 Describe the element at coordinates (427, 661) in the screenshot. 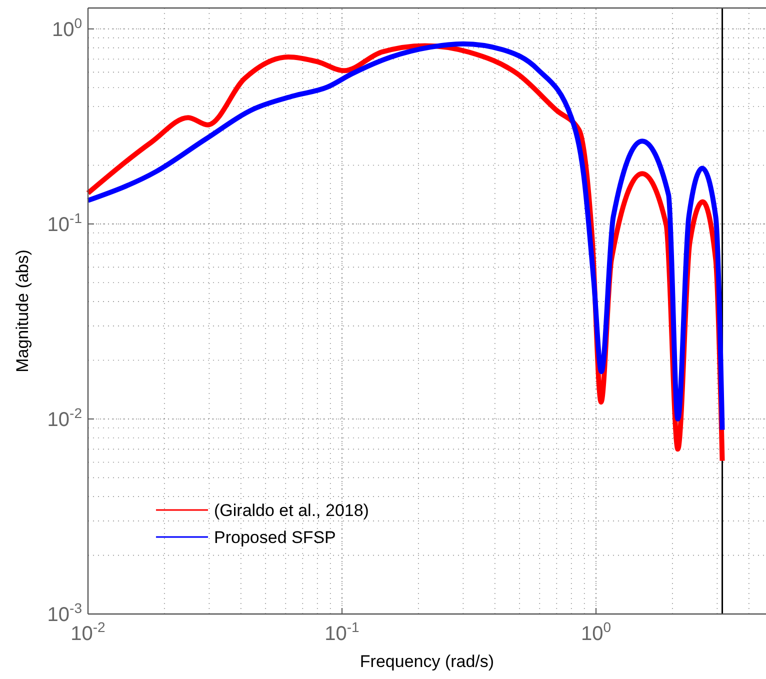

I see `x-axis-title: Frequency (rad/s)` at that location.